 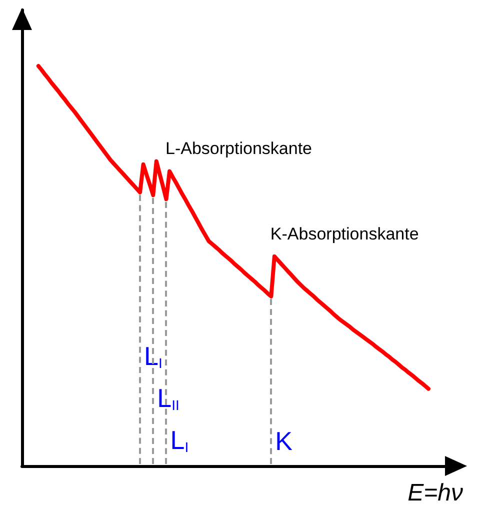 I want to click on x-axis-title: E=hν, so click(x=436, y=493).